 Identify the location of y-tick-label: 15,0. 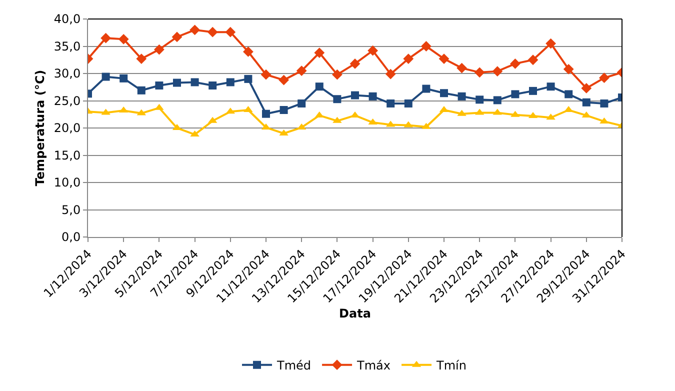
(67, 155).